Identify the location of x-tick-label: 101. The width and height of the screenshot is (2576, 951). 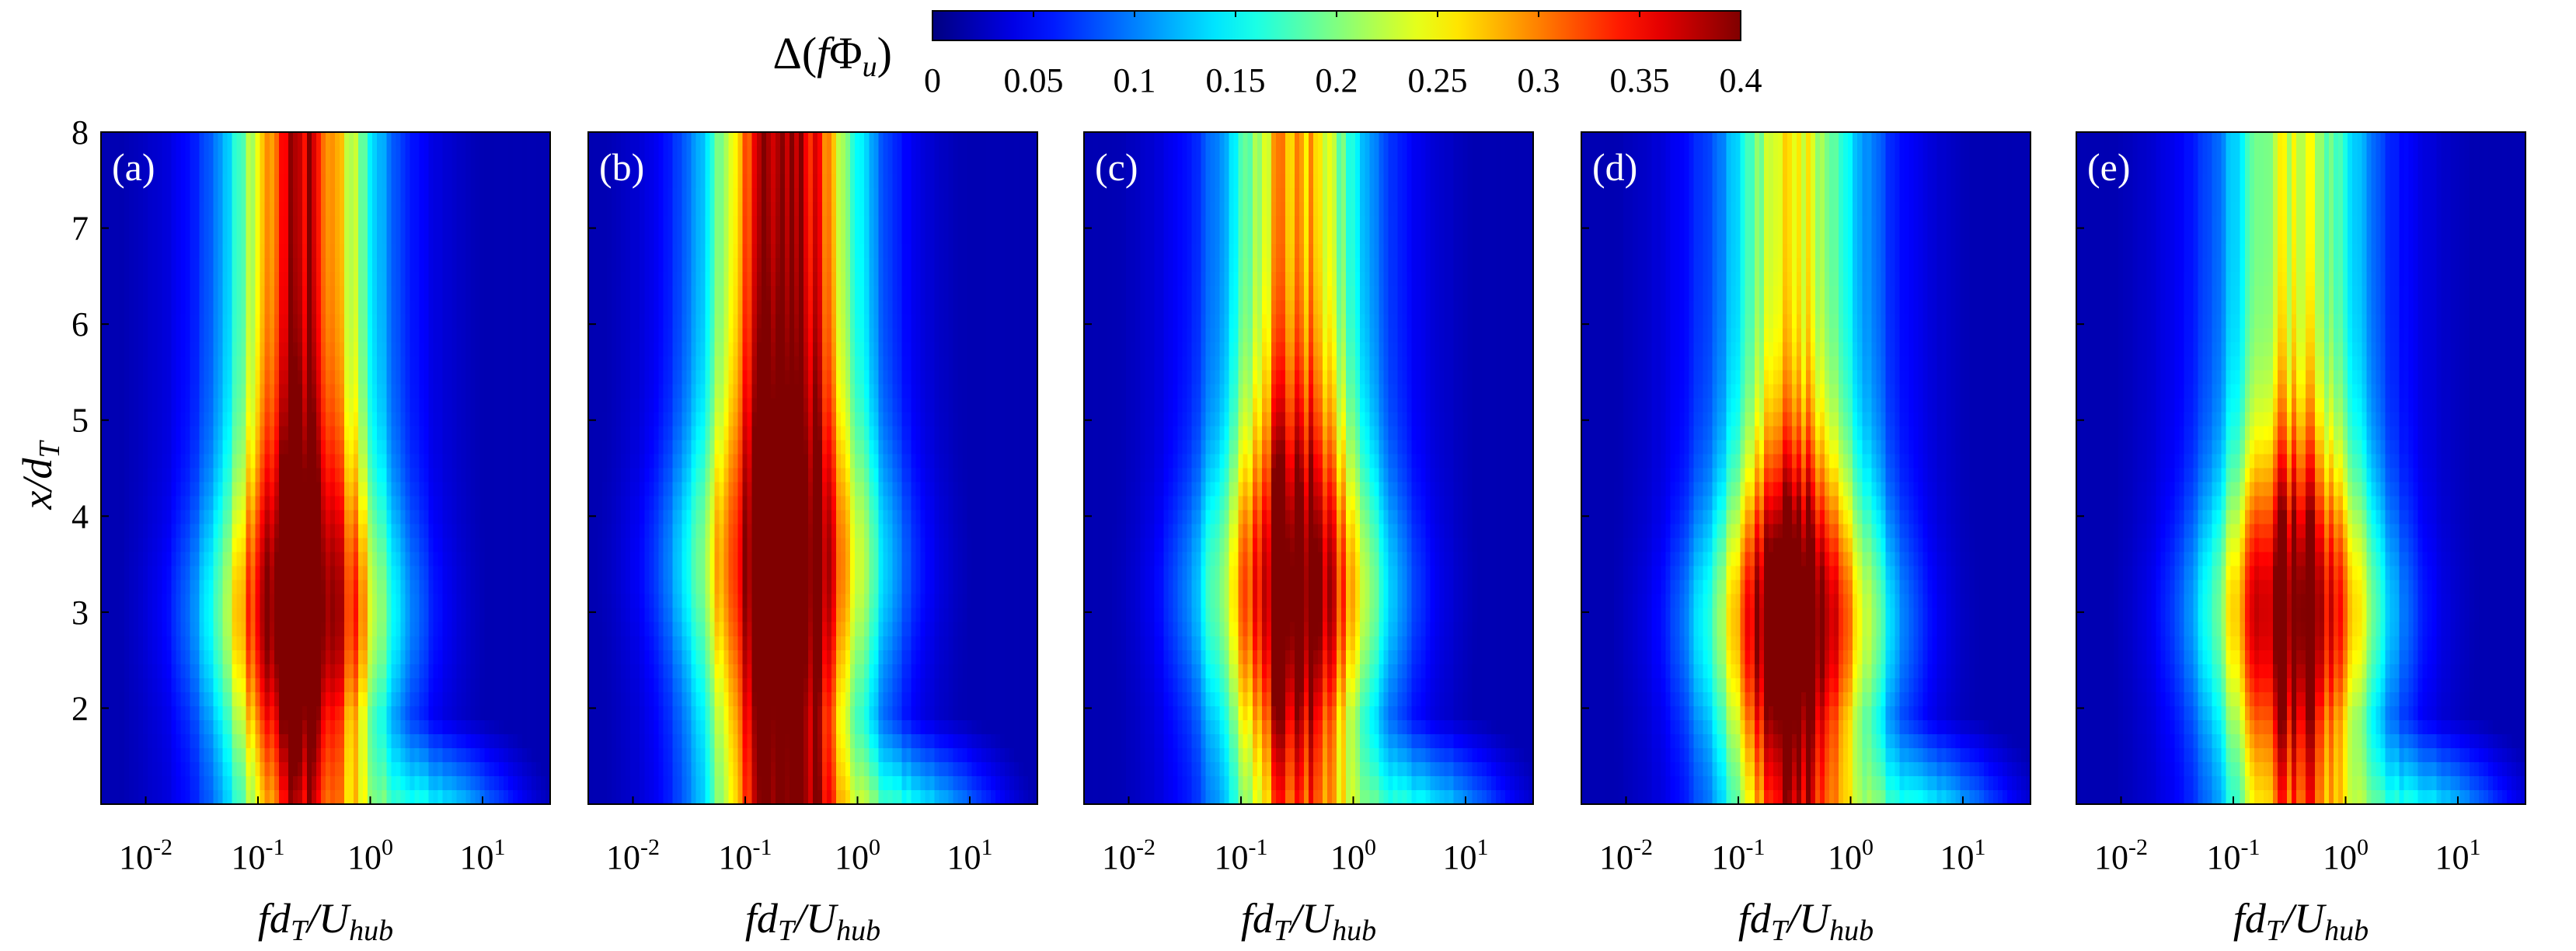
(483, 855).